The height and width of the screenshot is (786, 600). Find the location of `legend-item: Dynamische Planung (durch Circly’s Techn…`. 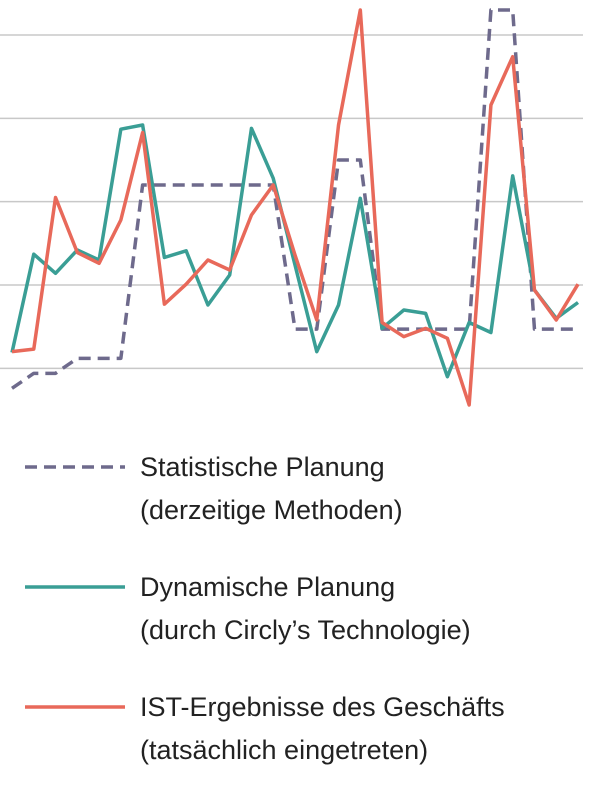

legend-item: Dynamische Planung (durch Circly’s Techn… is located at coordinates (300, 616).